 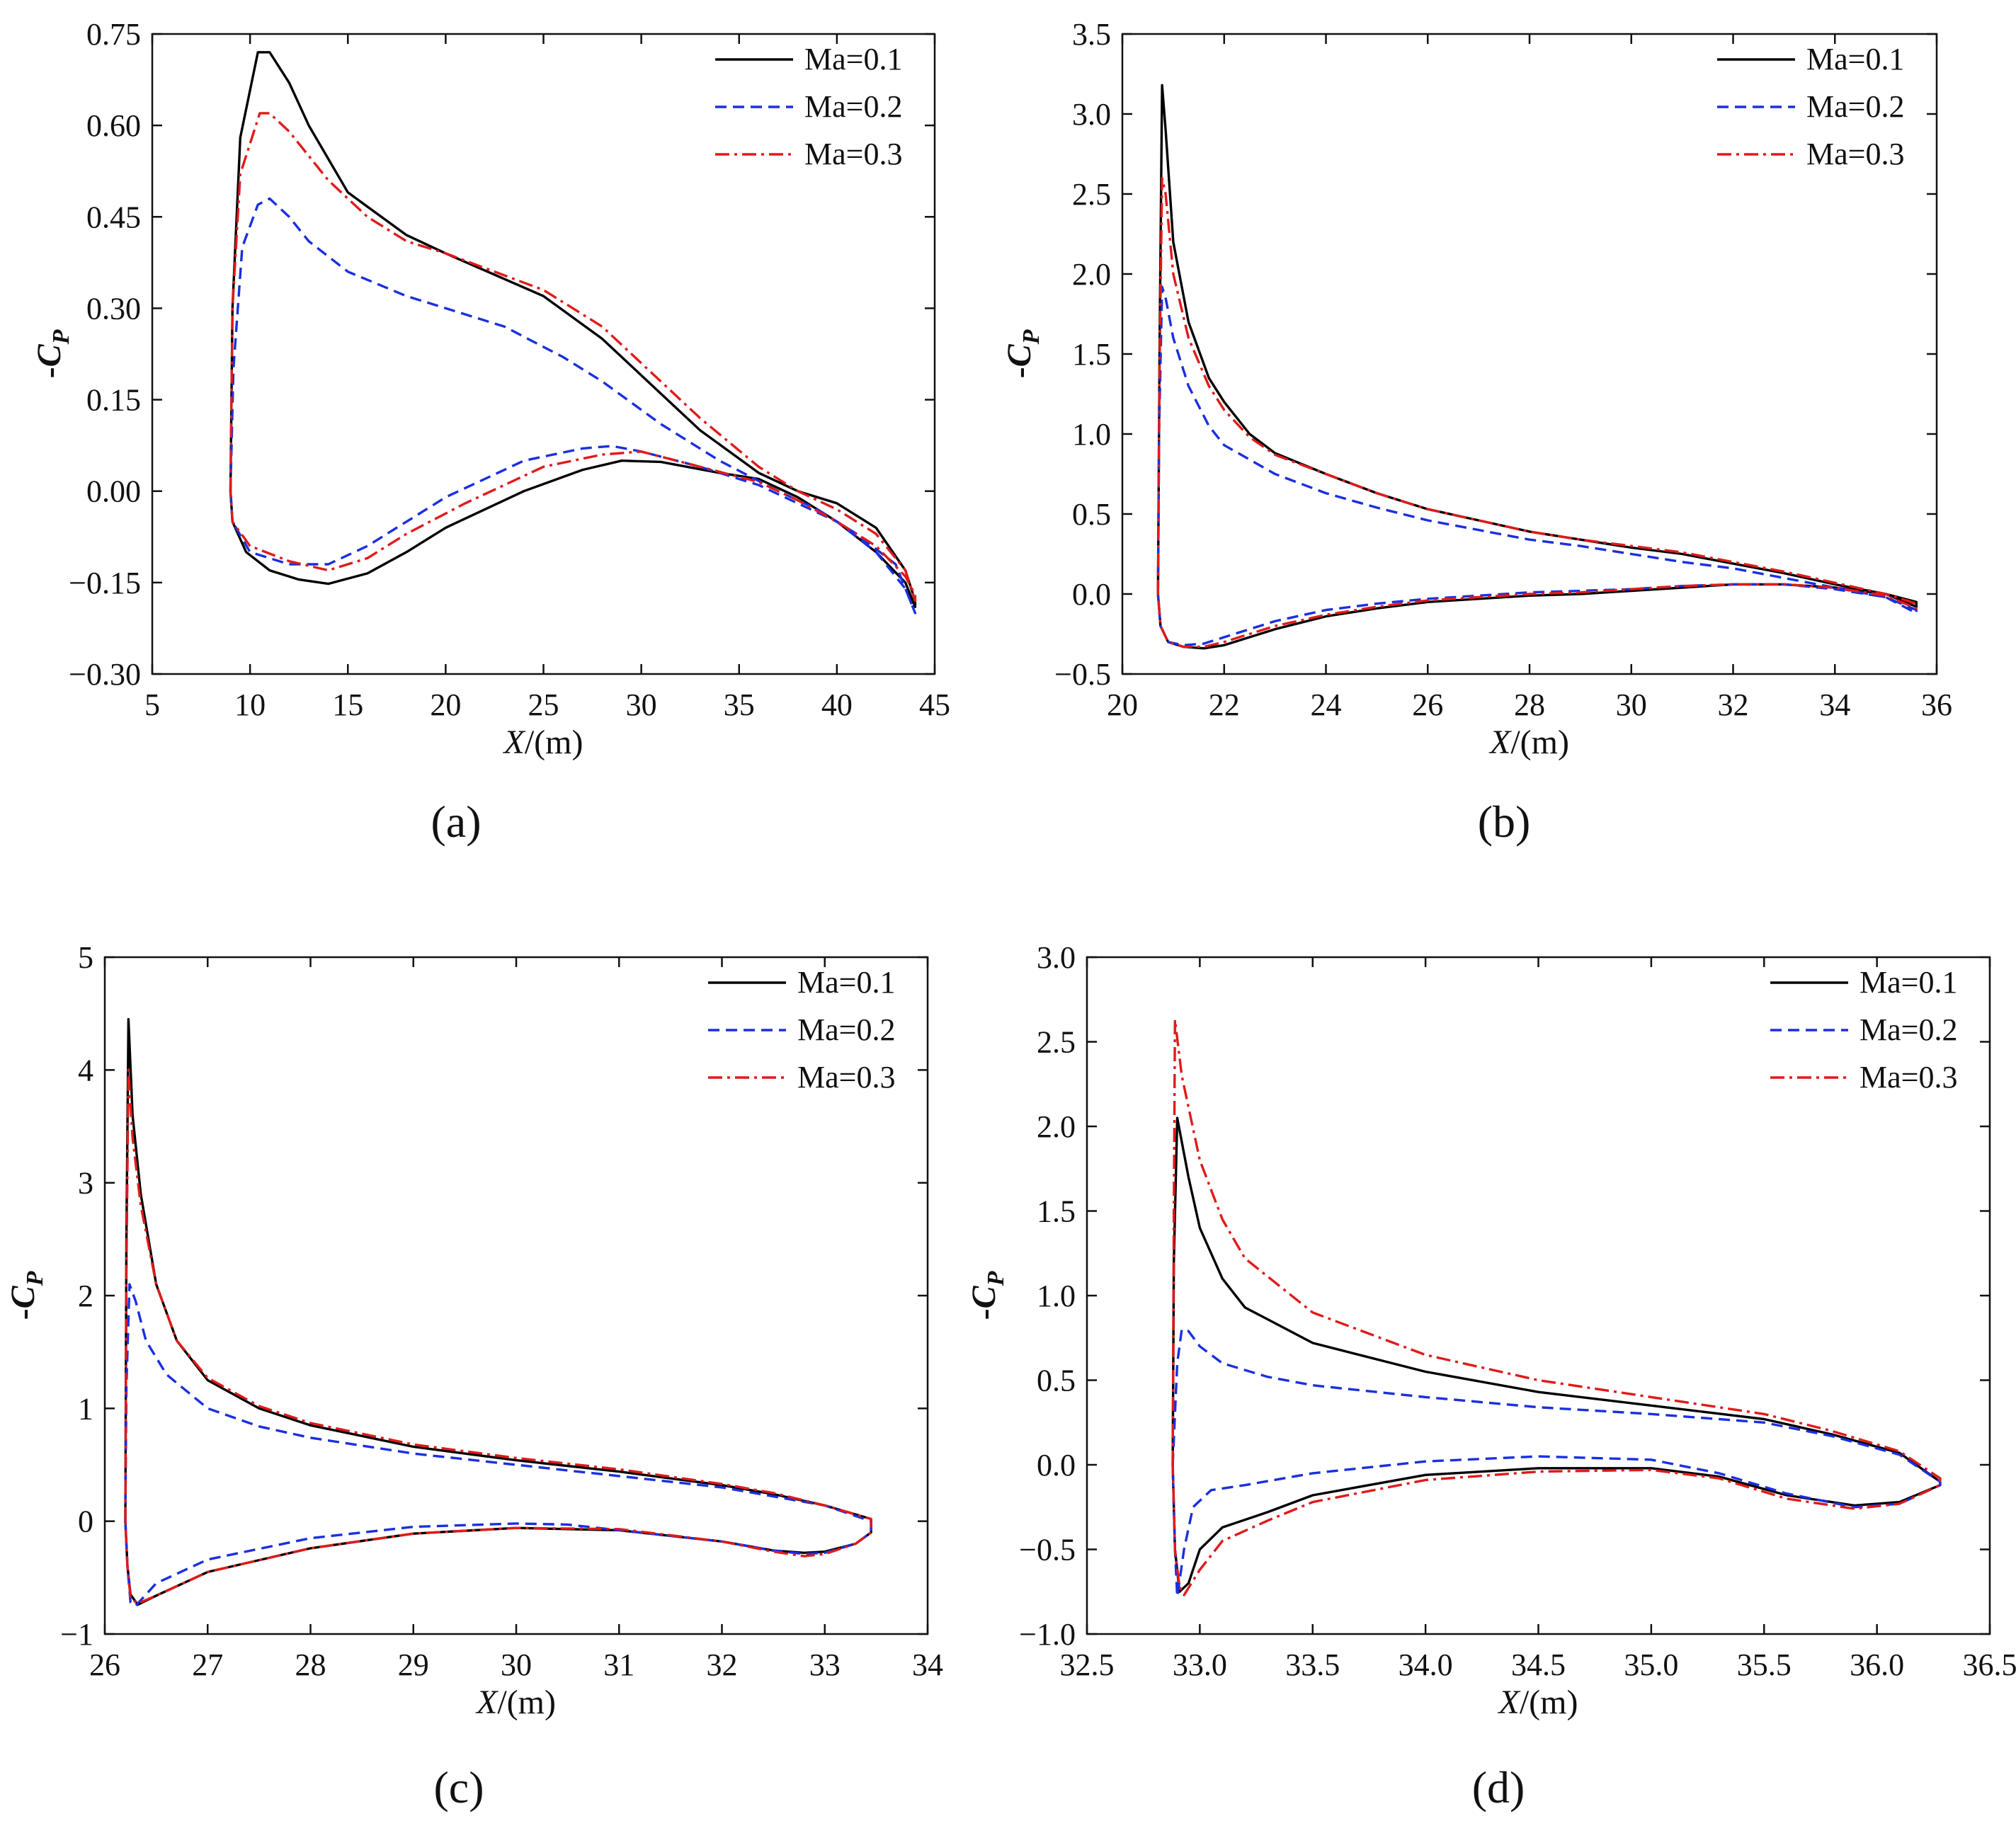 What do you see at coordinates (618, 1664) in the screenshot?
I see `x-tick-label: 31` at bounding box center [618, 1664].